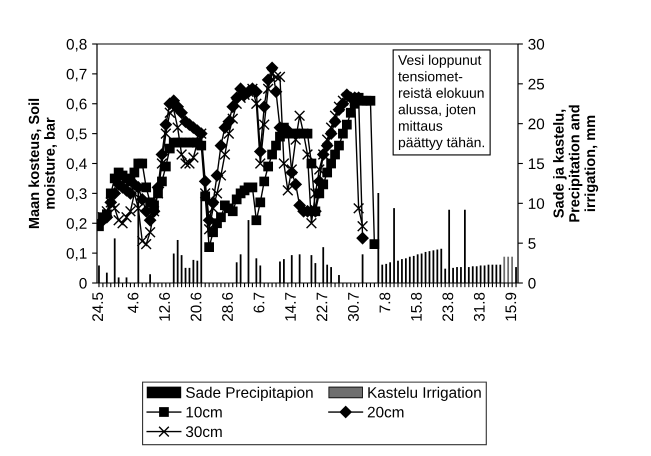 Image resolution: width=651 pixels, height=456 pixels. What do you see at coordinates (76, 164) in the screenshot?
I see `y-tick-label: 0,4` at bounding box center [76, 164].